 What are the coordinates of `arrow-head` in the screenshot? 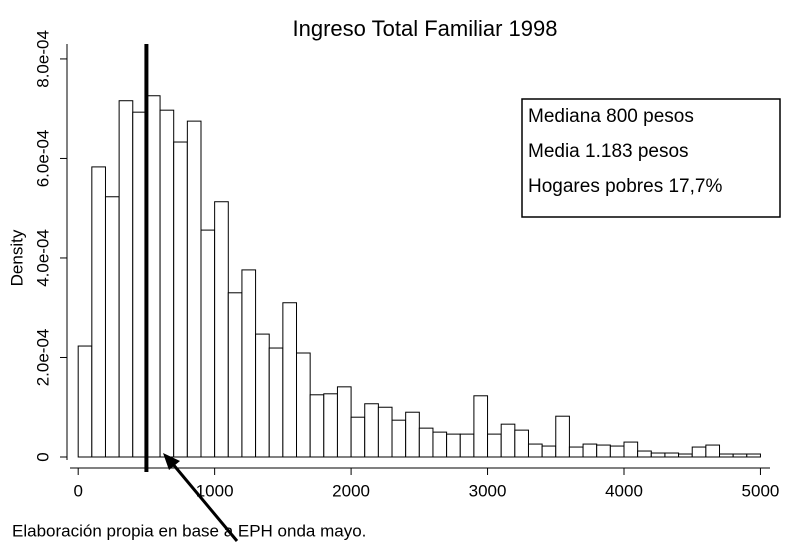 It's located at (171, 461).